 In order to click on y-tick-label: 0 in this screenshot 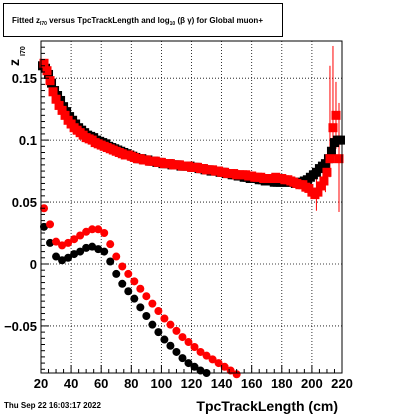, I will do `click(33, 264)`.